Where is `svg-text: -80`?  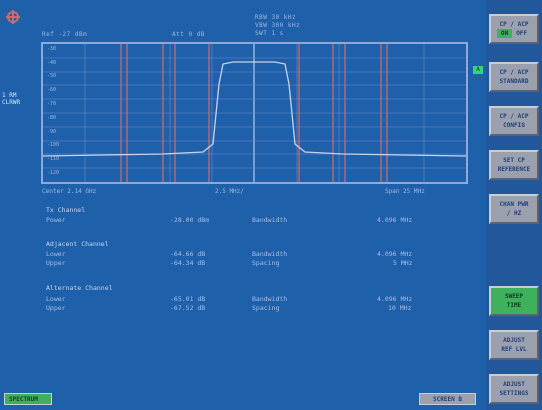
svg-text: -80 is located at coordinates (51, 118).